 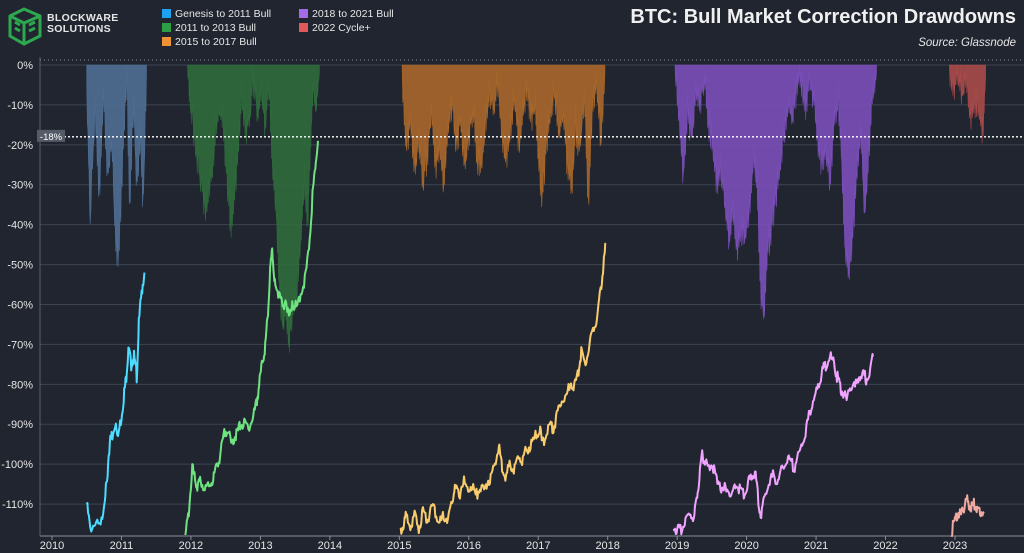 I want to click on y-tick-label: -30%, so click(x=20, y=186).